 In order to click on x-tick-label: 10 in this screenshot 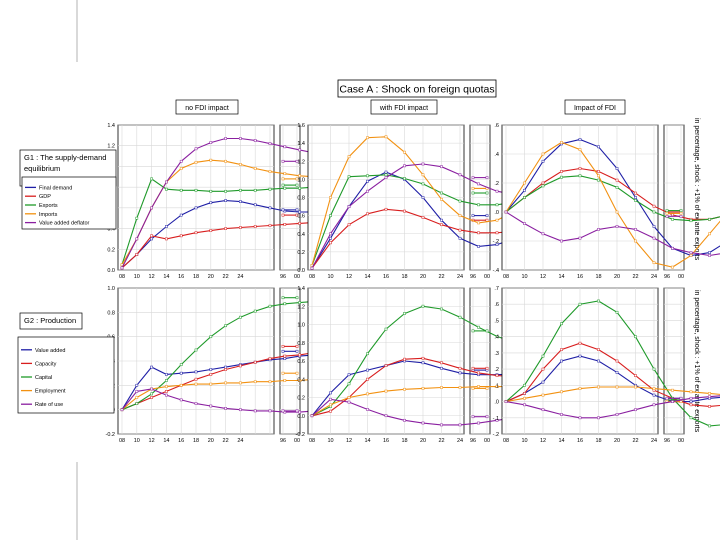, I will do `click(137, 441)`.